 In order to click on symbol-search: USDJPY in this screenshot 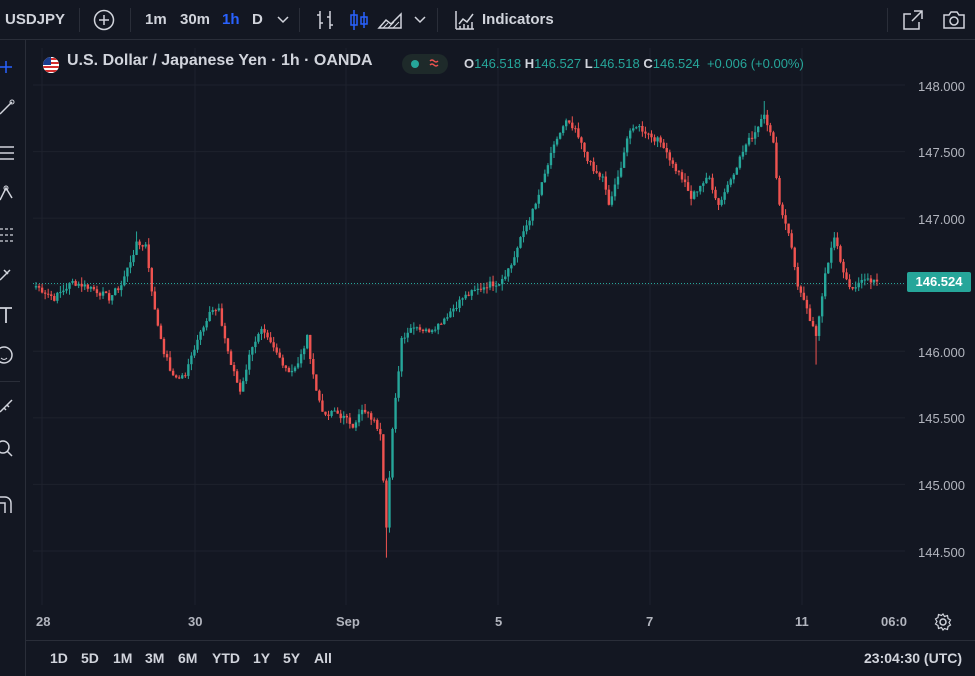, I will do `click(35, 19)`.